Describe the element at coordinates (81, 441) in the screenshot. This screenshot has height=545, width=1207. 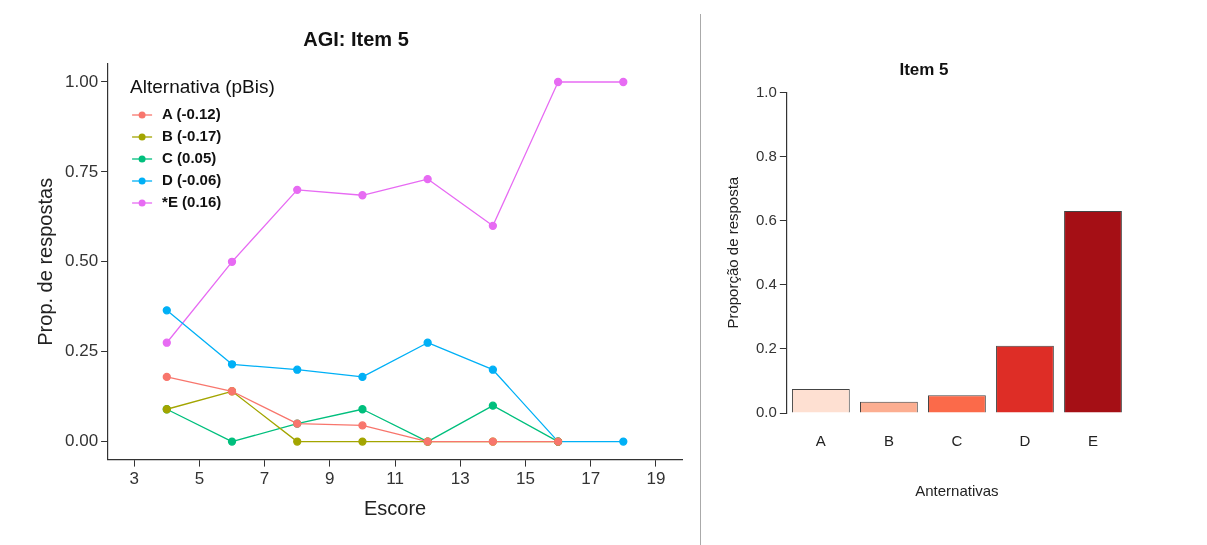
I see `y-tick-label: 0.00` at that location.